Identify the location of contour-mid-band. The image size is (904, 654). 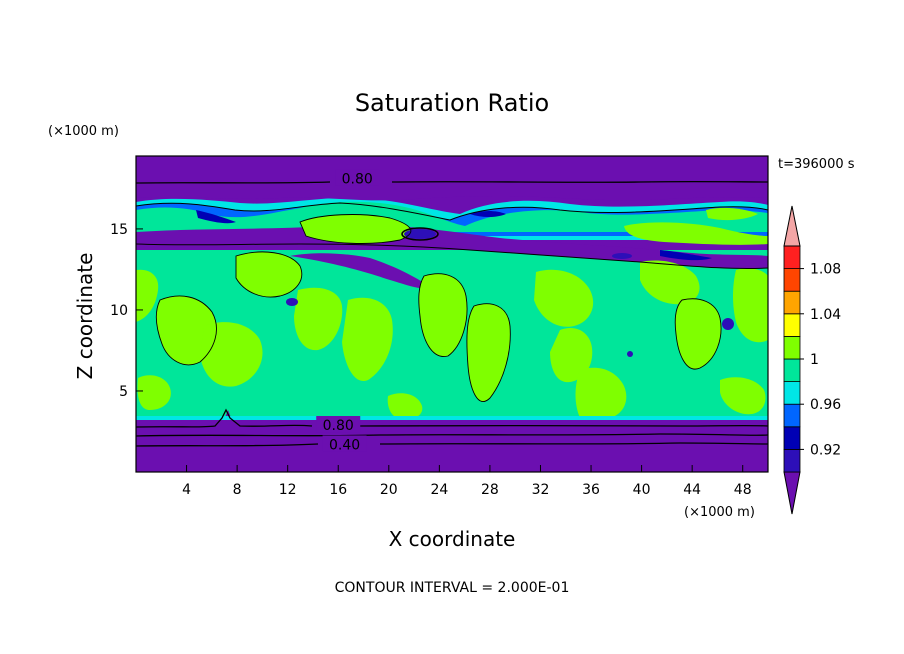
(452, 256).